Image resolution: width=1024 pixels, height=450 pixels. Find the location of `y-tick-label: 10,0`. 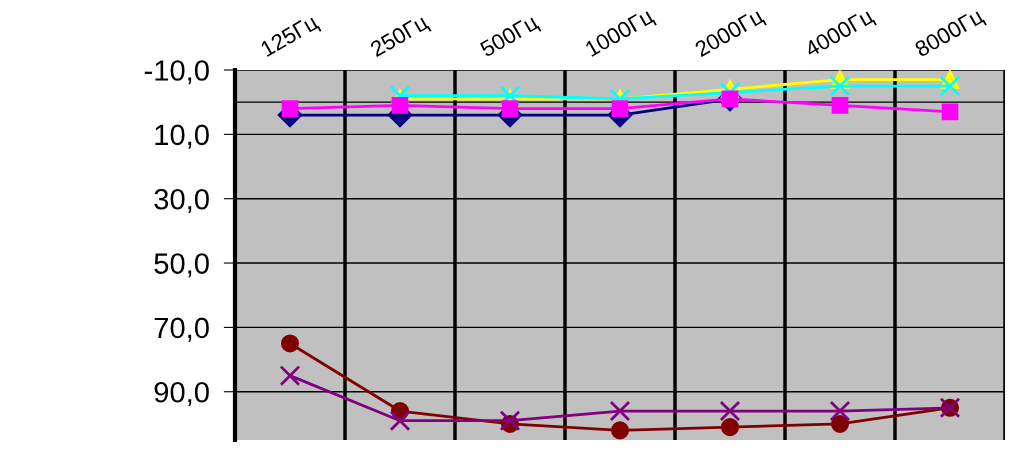

y-tick-label: 10,0 is located at coordinates (182, 136).